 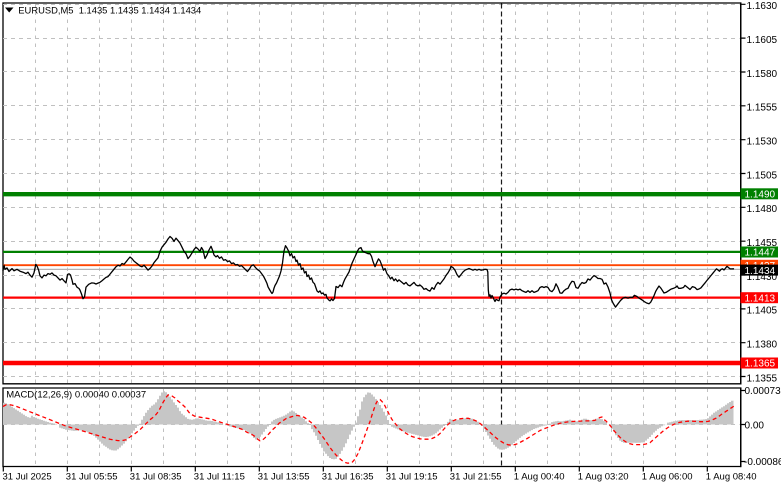 What do you see at coordinates (92, 477) in the screenshot?
I see `svg-text: 31 Jul 05:55` at bounding box center [92, 477].